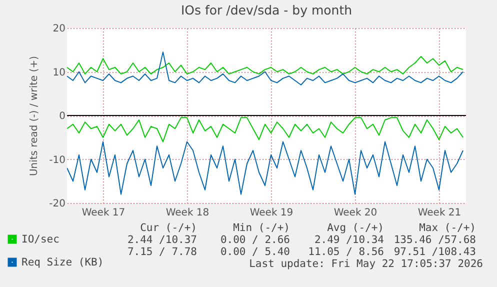  I want to click on x-tick-label: Week 18, so click(188, 213).